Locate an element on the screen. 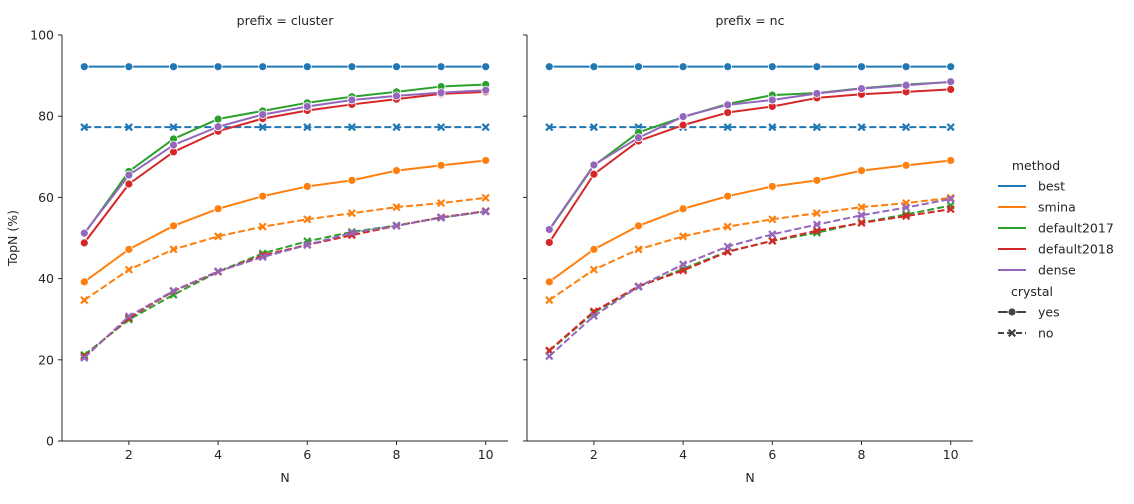  series-default2017-no is located at coordinates (750, 278).